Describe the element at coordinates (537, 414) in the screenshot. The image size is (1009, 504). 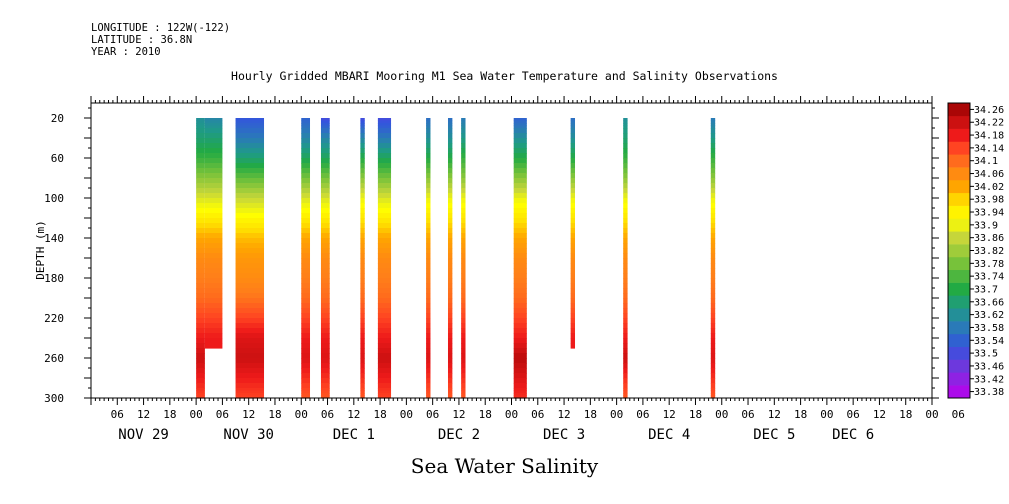
I see `hour-tick-label: 06` at that location.